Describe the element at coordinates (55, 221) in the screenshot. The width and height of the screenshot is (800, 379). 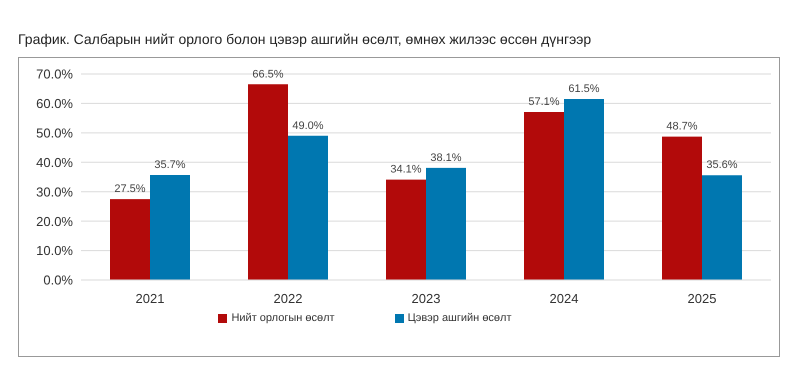
I see `y-tick-label: 20.0%` at that location.